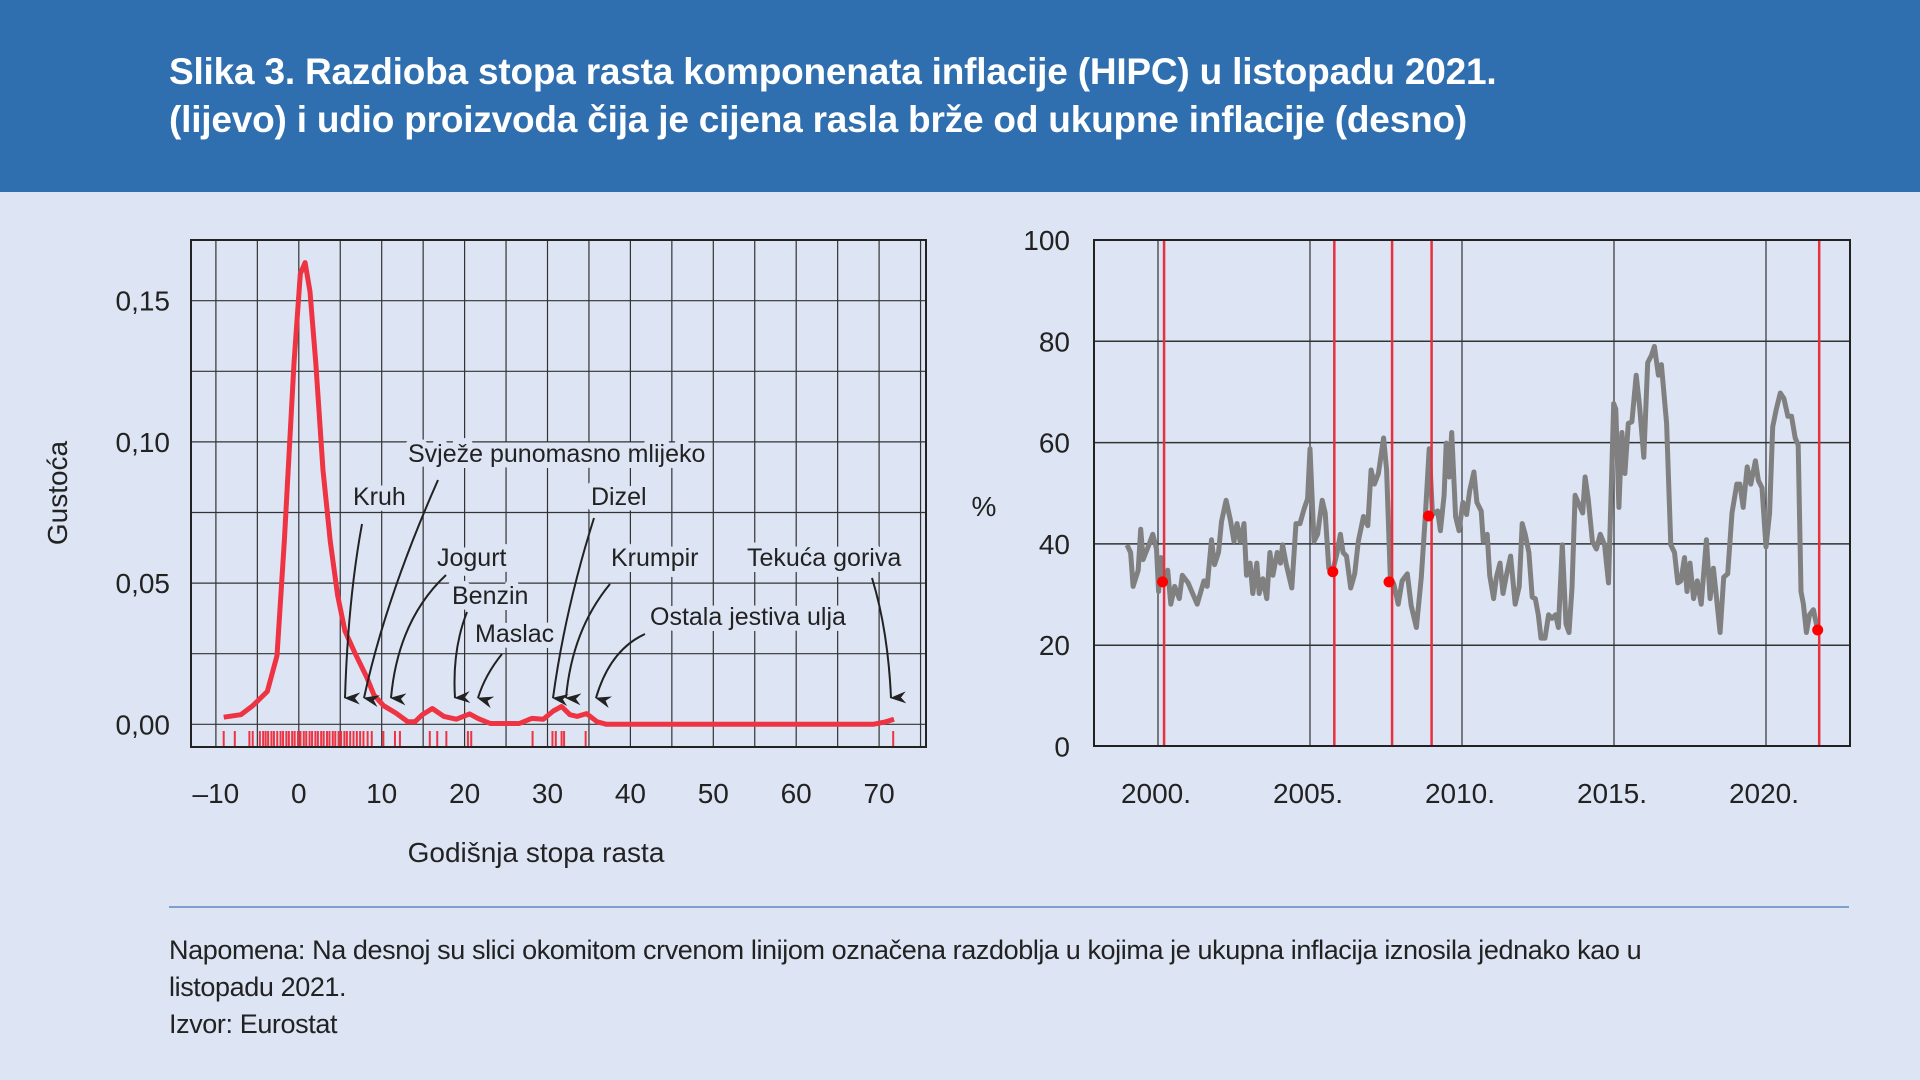  What do you see at coordinates (253, 1024) in the screenshot?
I see `source-line: Izvor: Eurostat` at bounding box center [253, 1024].